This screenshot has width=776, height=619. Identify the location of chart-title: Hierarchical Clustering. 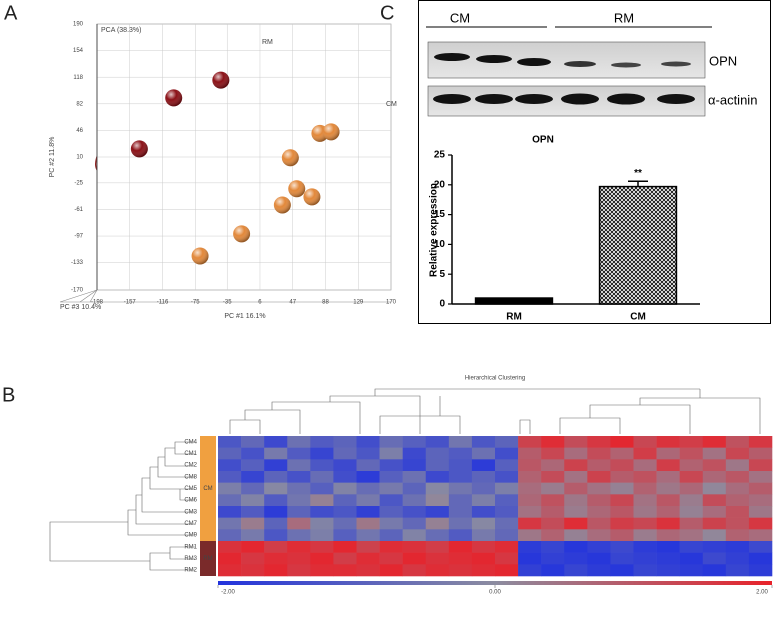
(495, 379).